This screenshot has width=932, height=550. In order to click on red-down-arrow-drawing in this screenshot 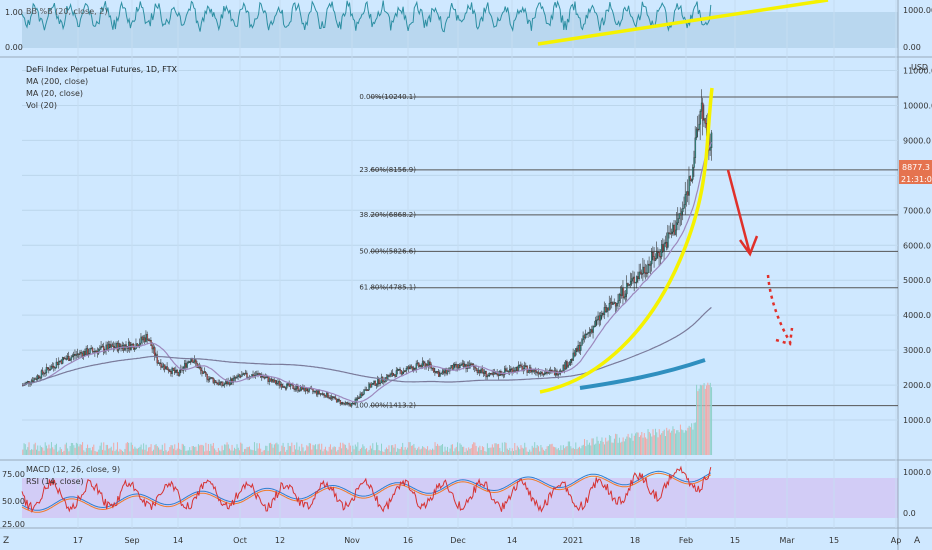, I will do `click(742, 213)`.